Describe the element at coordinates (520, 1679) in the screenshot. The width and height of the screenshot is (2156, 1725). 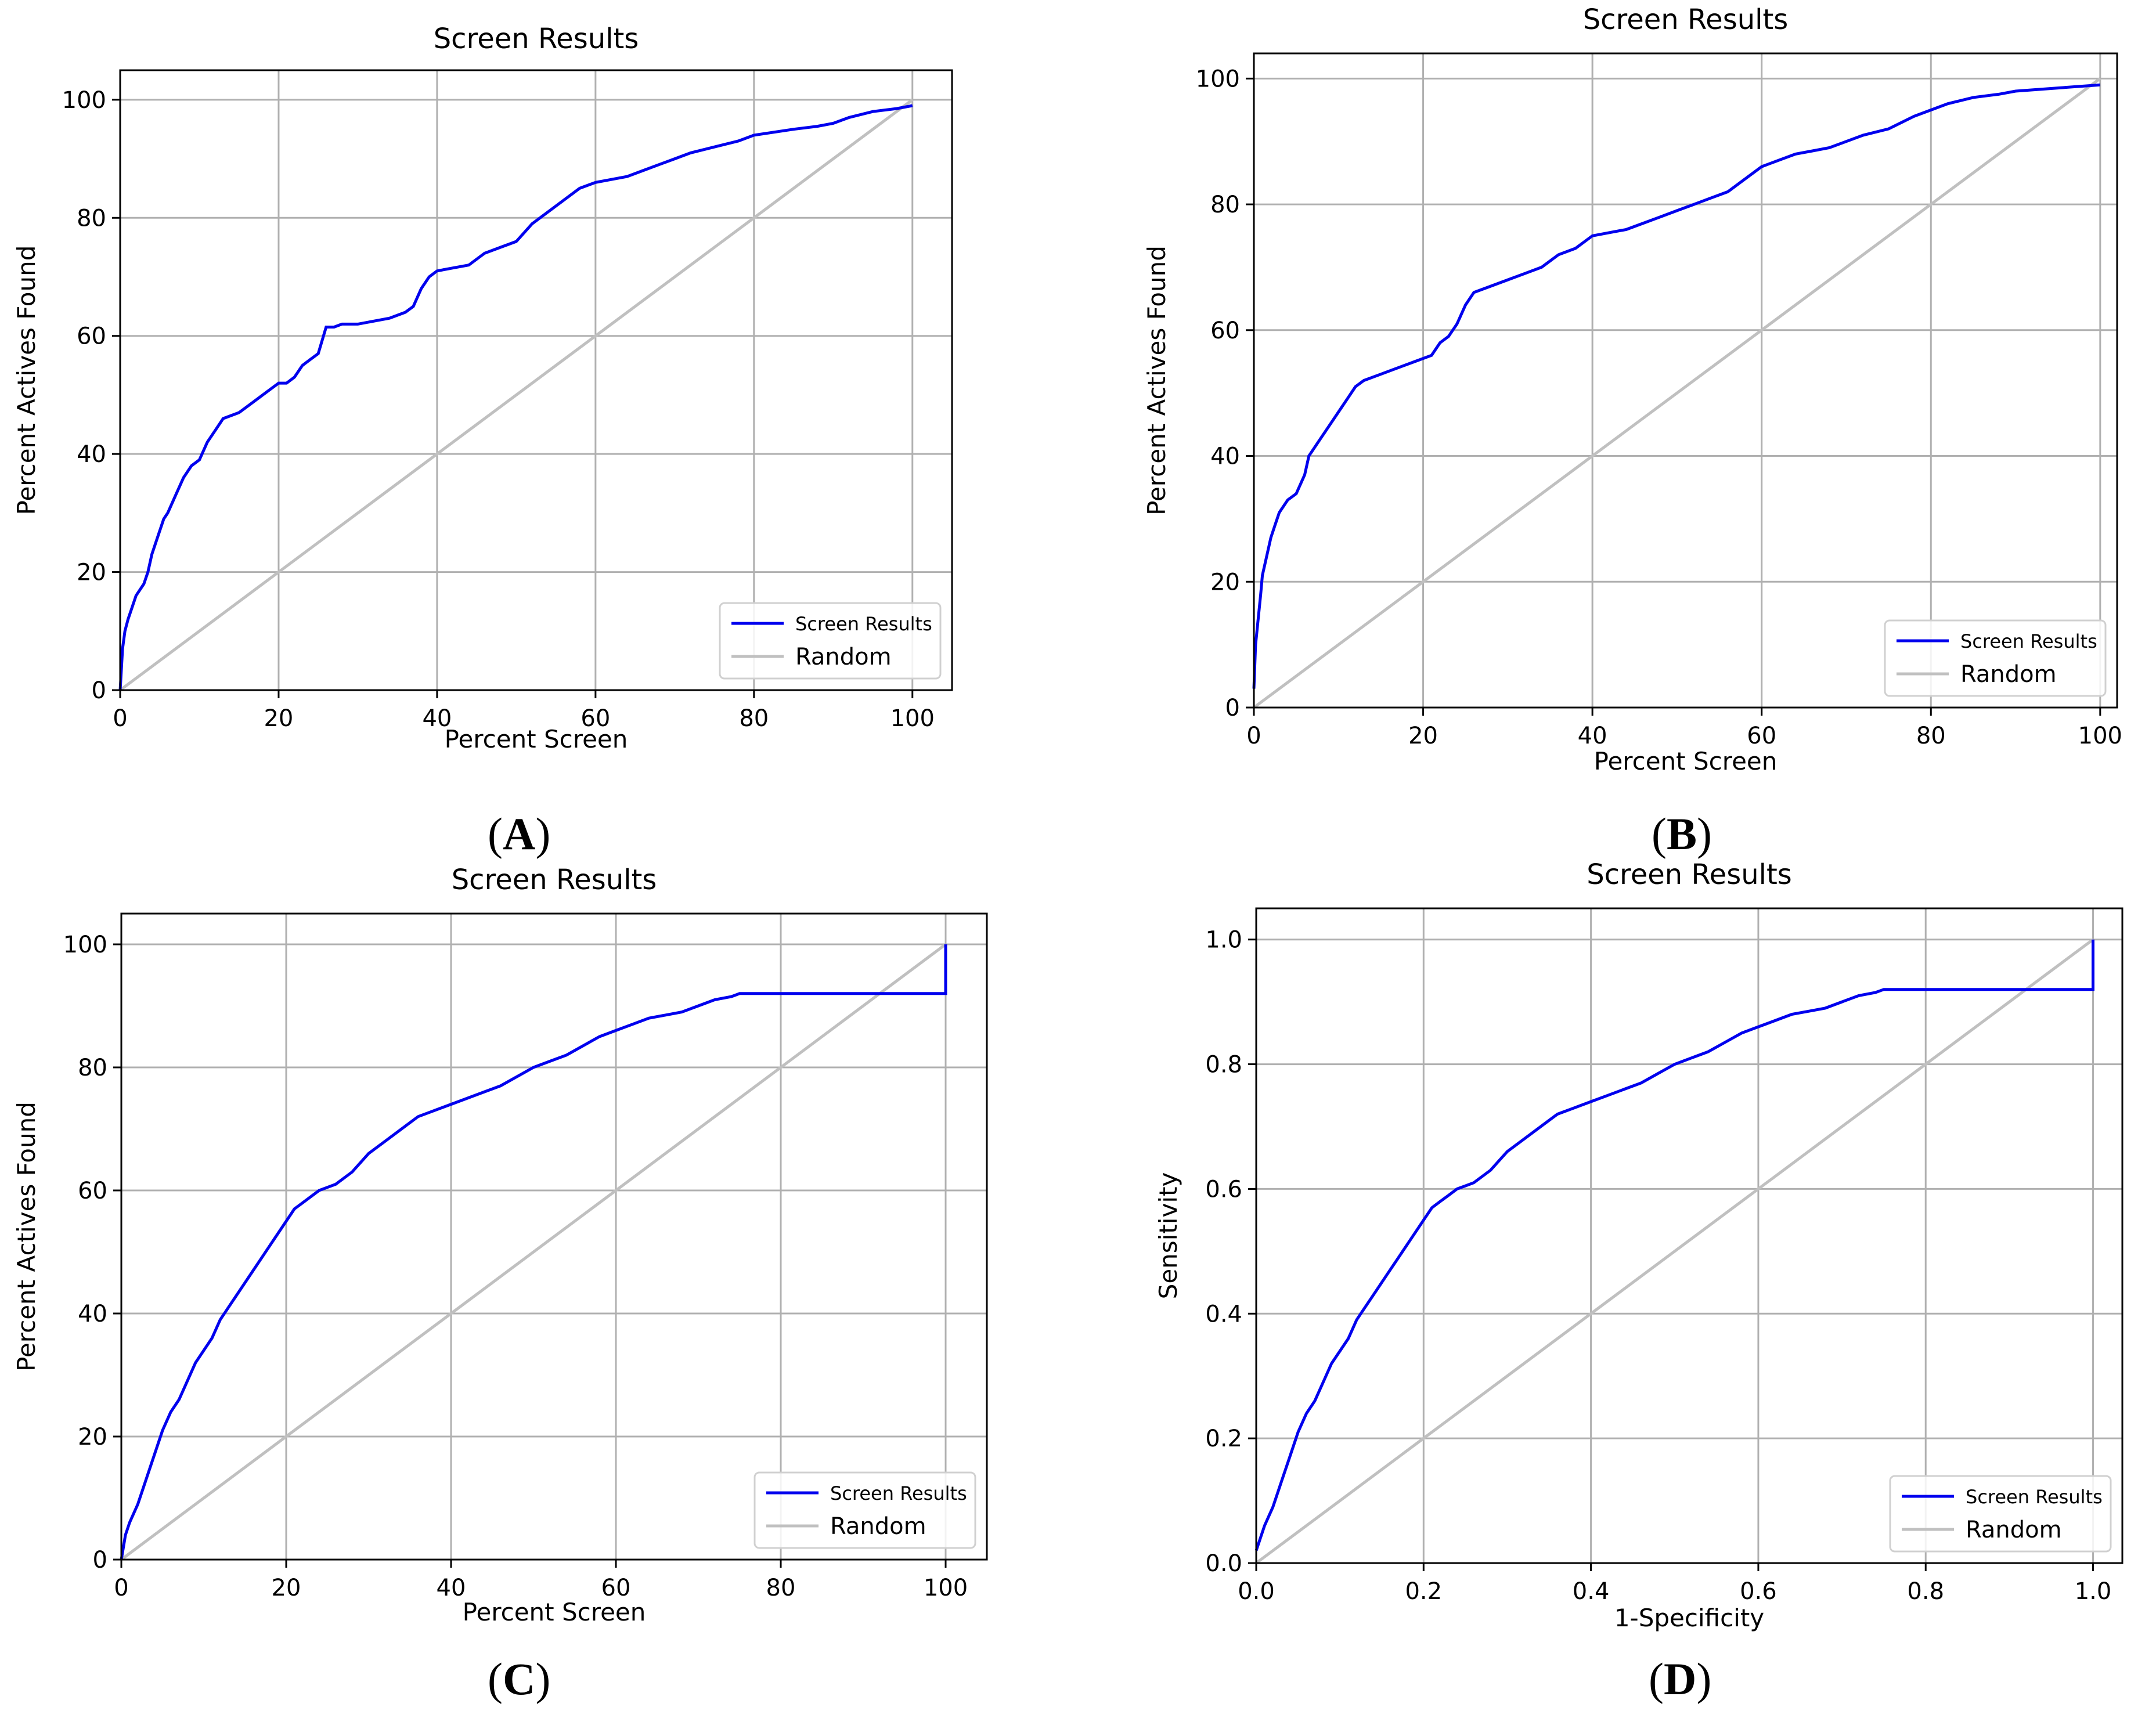
I see `panel-label-c: (C)` at that location.